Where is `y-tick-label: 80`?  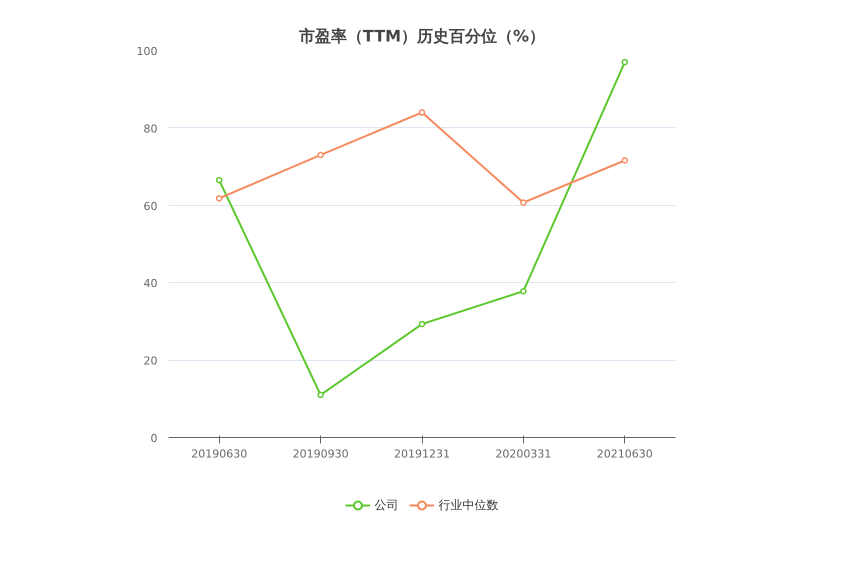
y-tick-label: 80 is located at coordinates (151, 129).